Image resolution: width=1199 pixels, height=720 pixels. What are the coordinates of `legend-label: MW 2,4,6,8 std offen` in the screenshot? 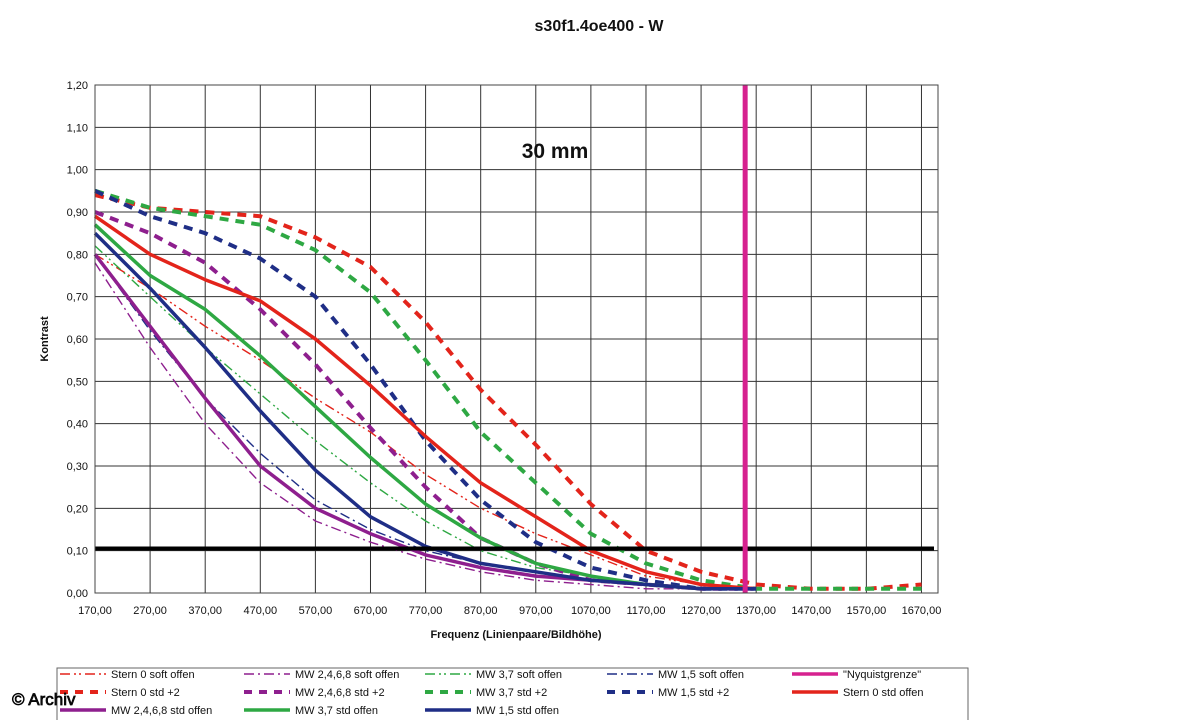 It's located at (161, 711).